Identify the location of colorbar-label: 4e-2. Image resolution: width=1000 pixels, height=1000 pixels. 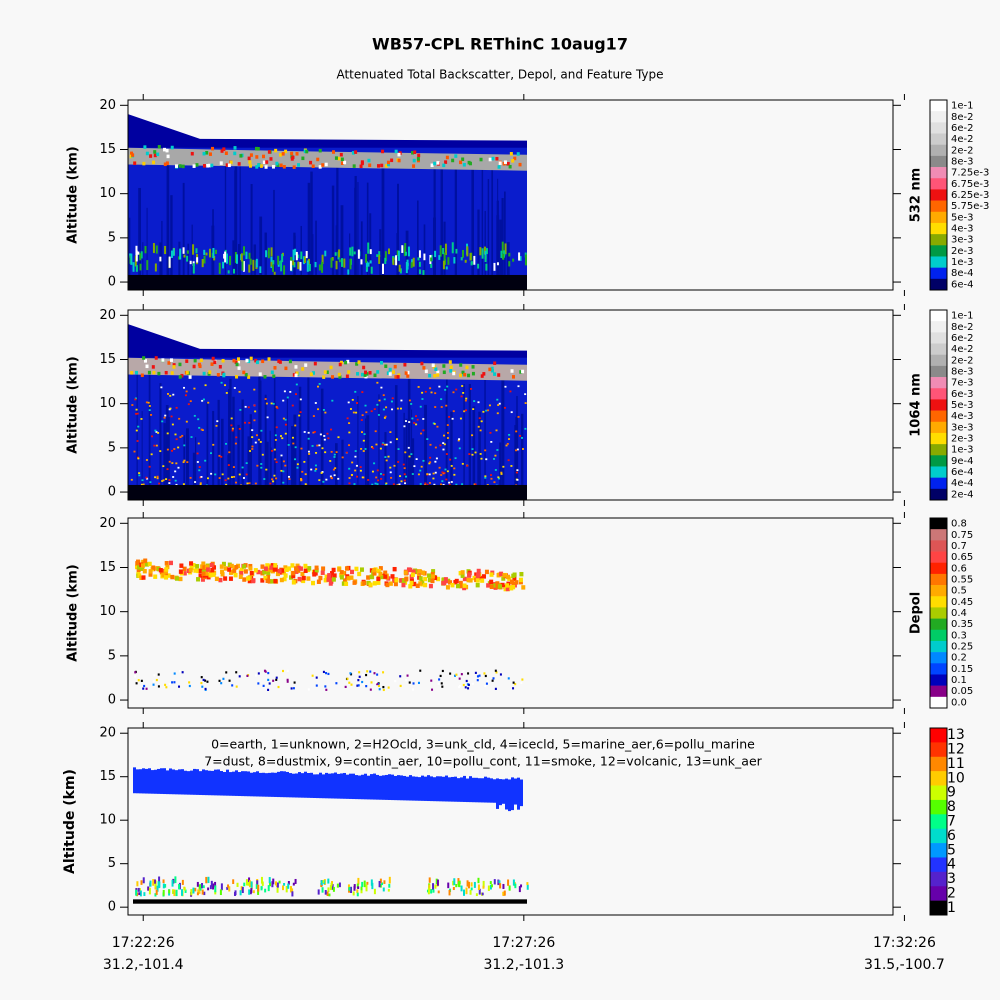
(962, 139).